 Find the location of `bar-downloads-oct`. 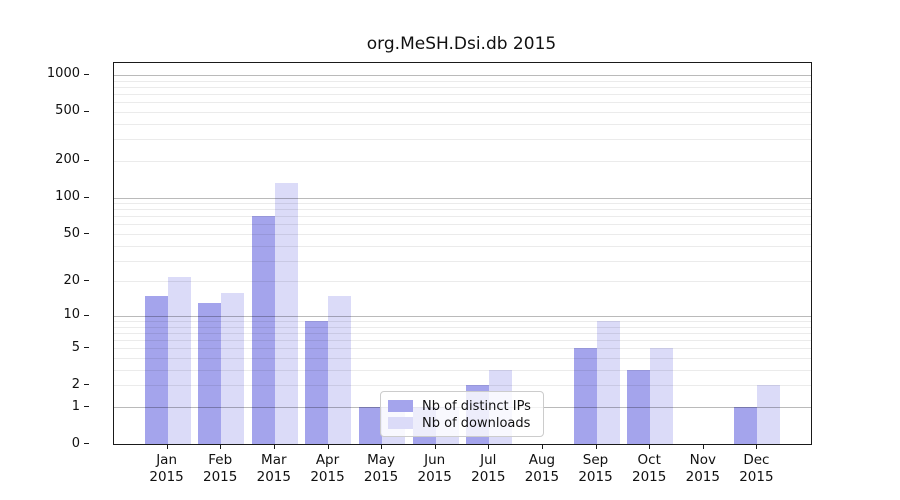

bar-downloads-oct is located at coordinates (662, 396).